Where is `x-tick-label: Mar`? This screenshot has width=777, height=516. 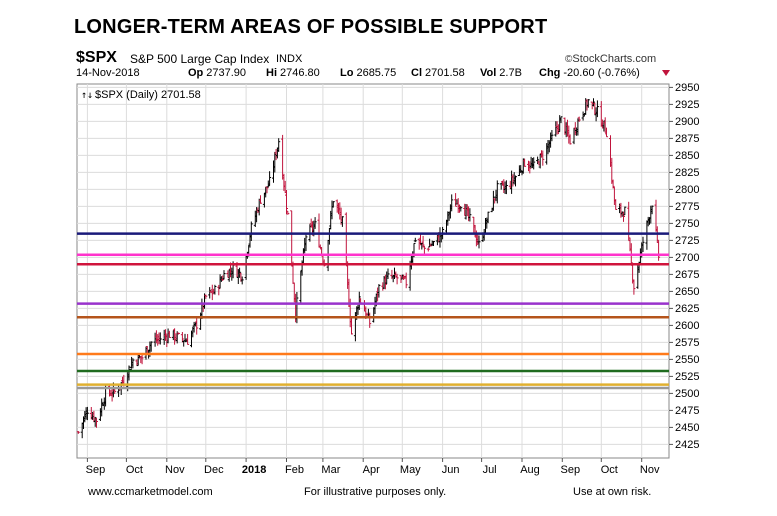 x-tick-label: Mar is located at coordinates (330, 470).